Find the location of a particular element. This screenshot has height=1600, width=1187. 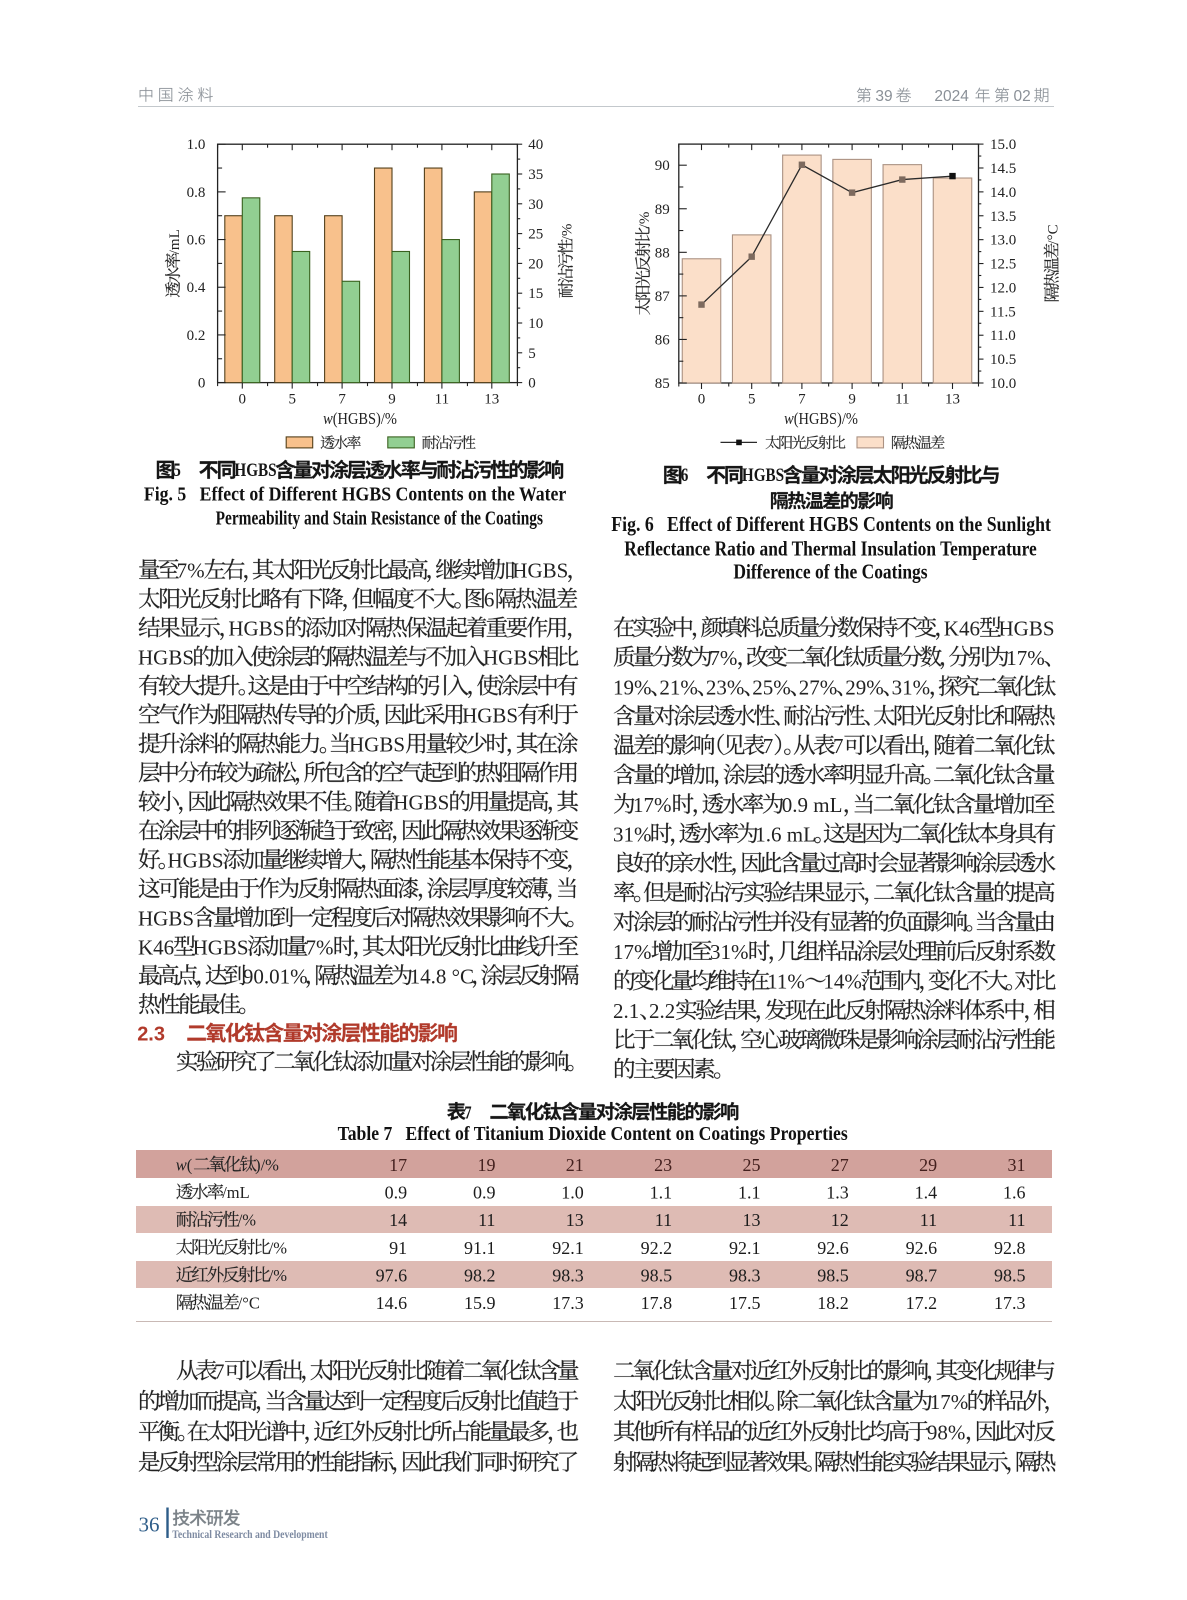

svg-text: w(HGBS)/% is located at coordinates (360, 419).